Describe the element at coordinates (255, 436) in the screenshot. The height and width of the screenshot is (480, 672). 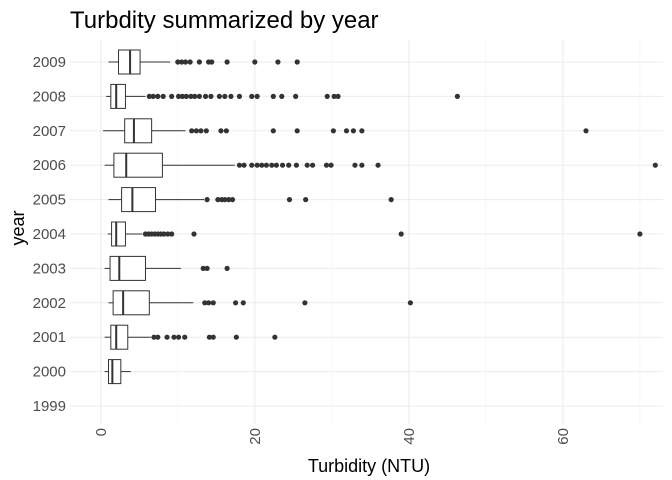
I see `x-tick-label: 20` at that location.